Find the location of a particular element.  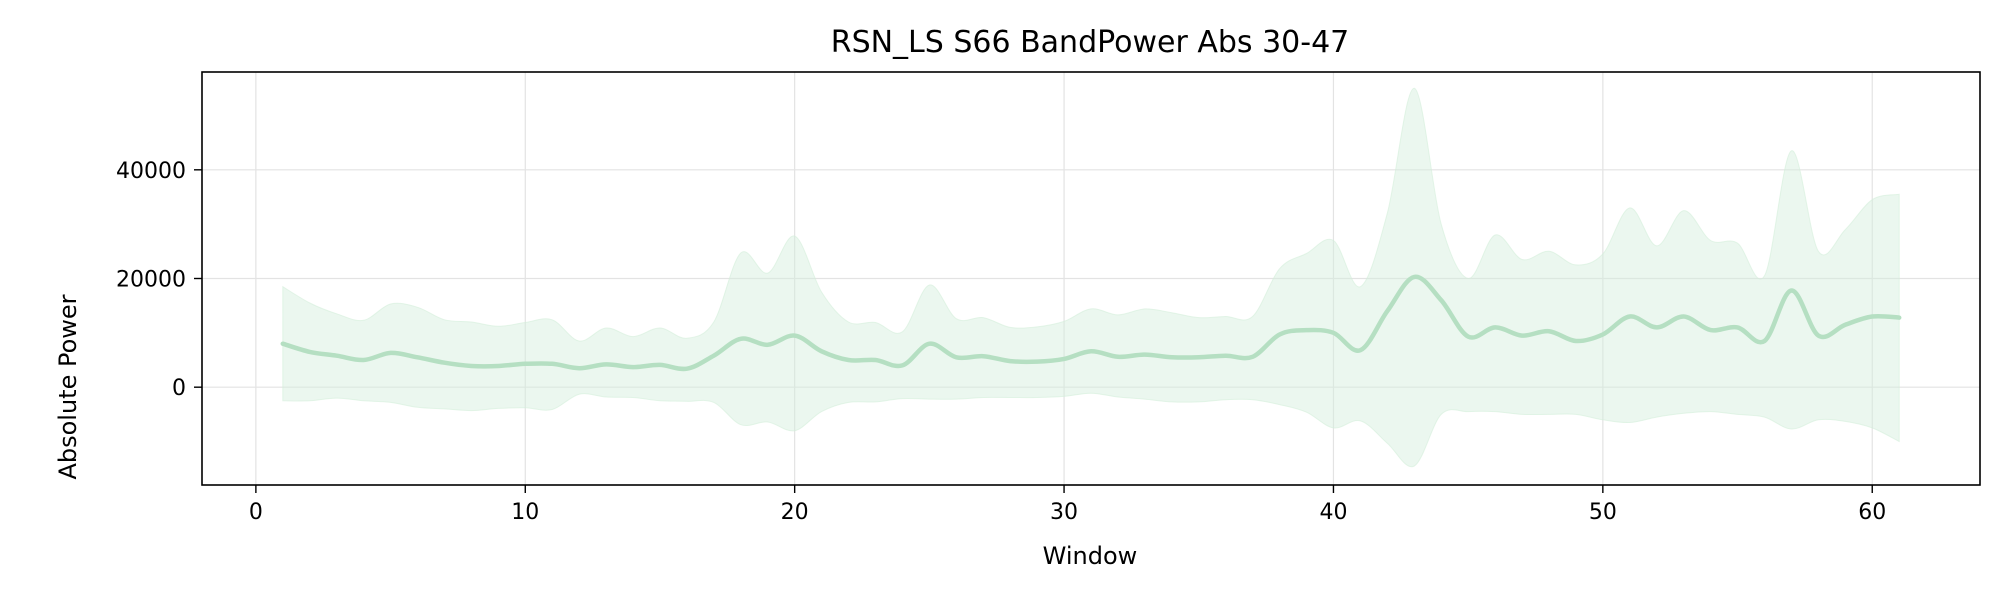

y-tick-label: 40000 is located at coordinates (151, 171).